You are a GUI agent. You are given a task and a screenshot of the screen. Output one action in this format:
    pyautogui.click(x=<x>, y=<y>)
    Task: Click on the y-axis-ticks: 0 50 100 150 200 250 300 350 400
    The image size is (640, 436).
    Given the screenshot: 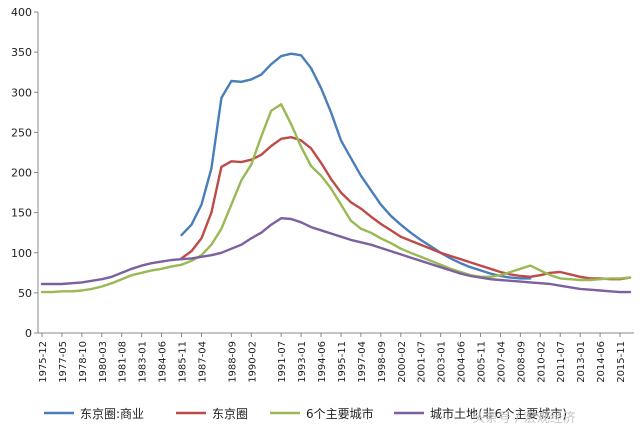 What is the action you would take?
    pyautogui.click(x=24, y=173)
    